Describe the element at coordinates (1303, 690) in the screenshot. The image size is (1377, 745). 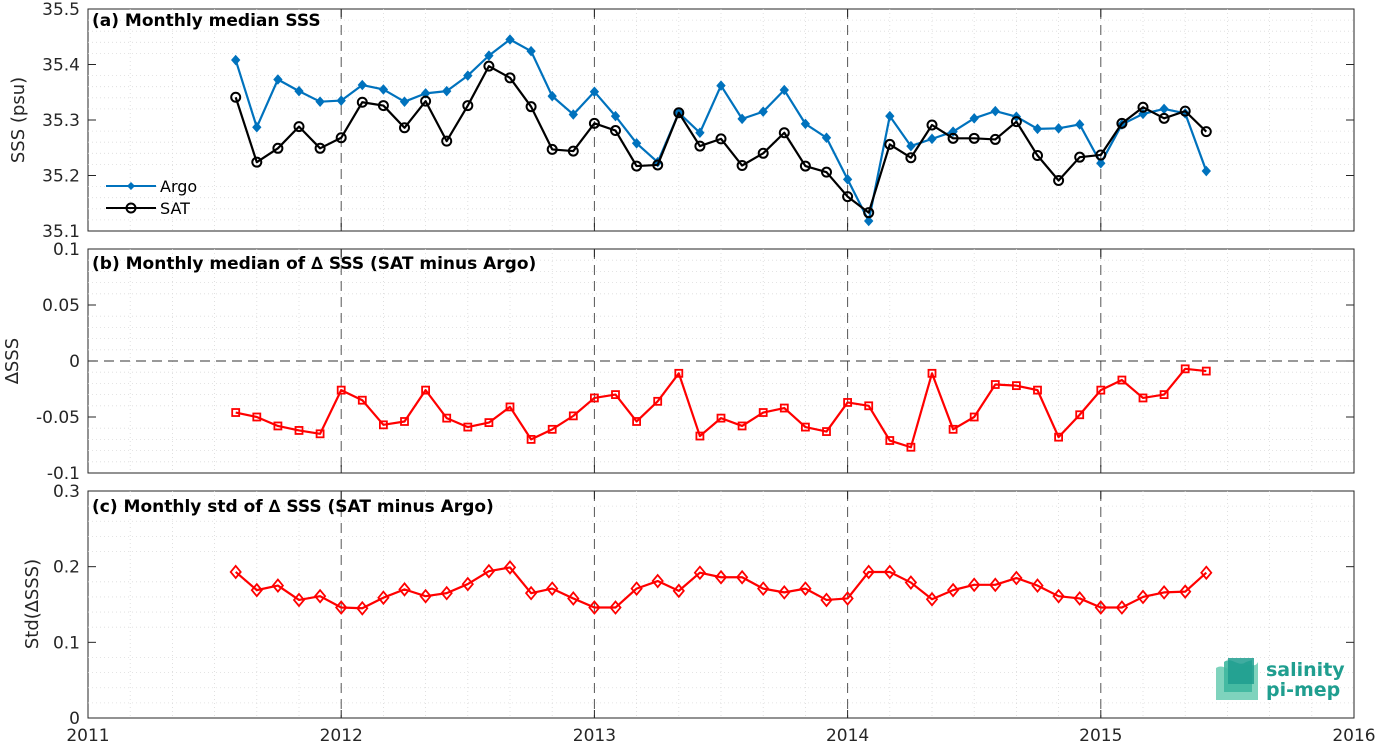
I see `logo-line2: pi-mep` at that location.